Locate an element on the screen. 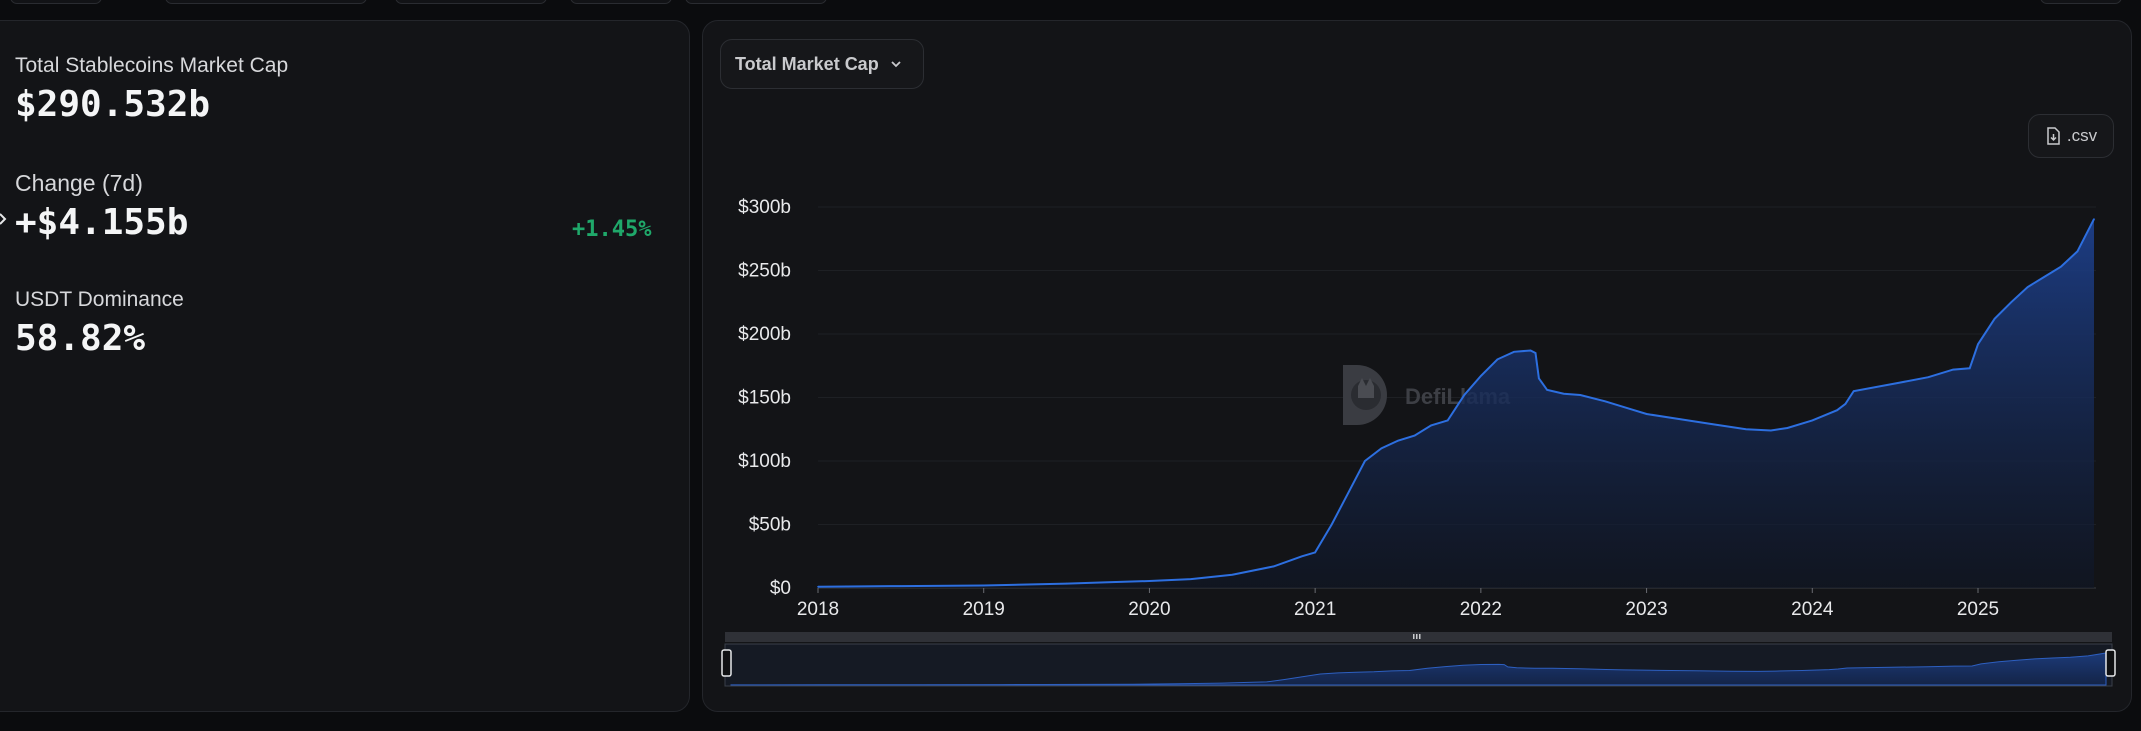 Image resolution: width=2141 pixels, height=731 pixels. file-download-icon is located at coordinates (2053, 136).